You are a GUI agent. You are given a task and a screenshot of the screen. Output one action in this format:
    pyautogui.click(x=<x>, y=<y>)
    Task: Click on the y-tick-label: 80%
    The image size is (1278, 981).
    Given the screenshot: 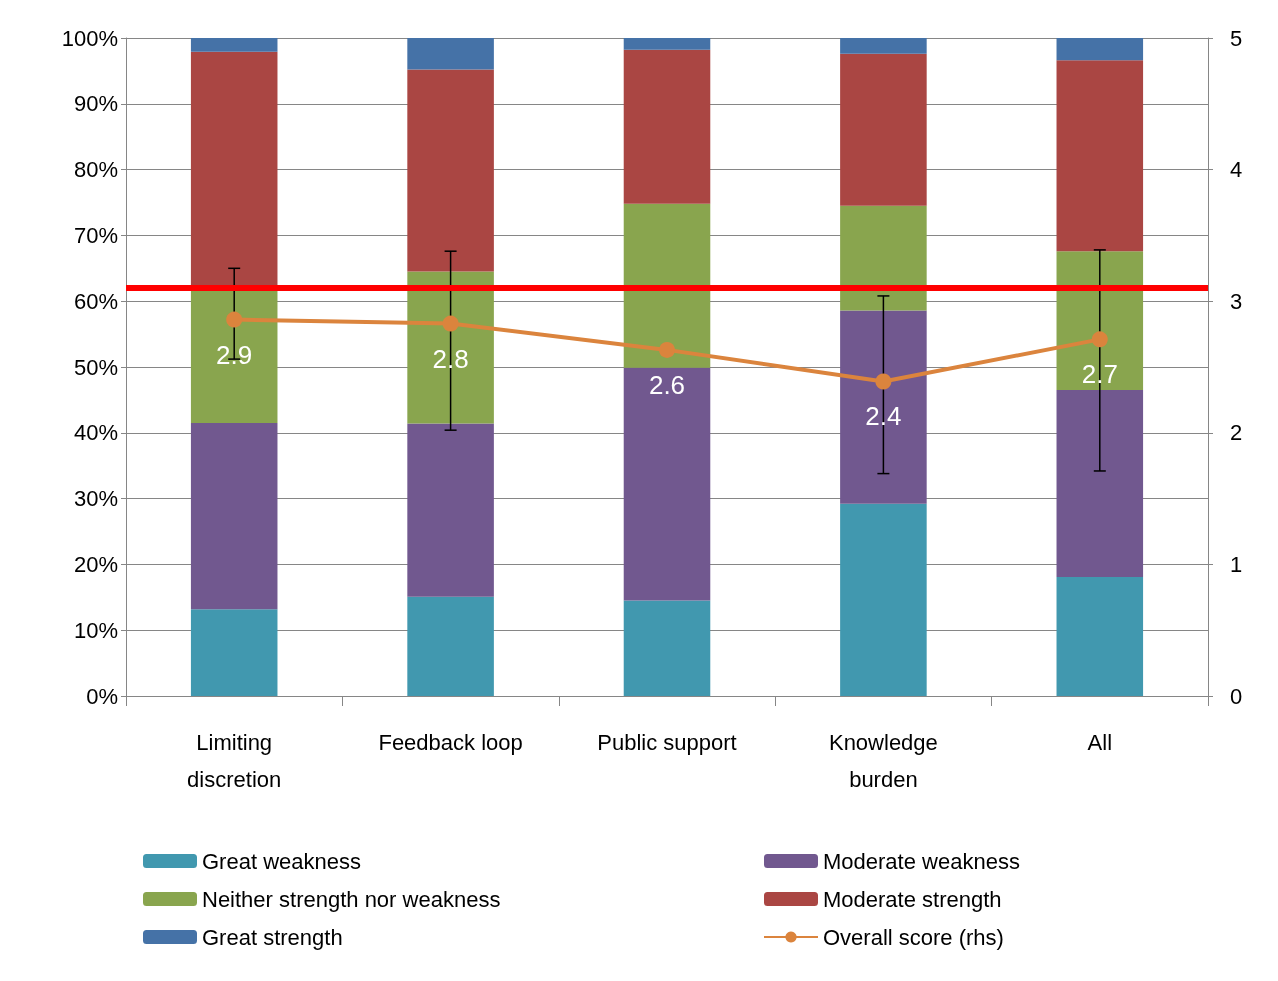 What is the action you would take?
    pyautogui.click(x=95, y=170)
    